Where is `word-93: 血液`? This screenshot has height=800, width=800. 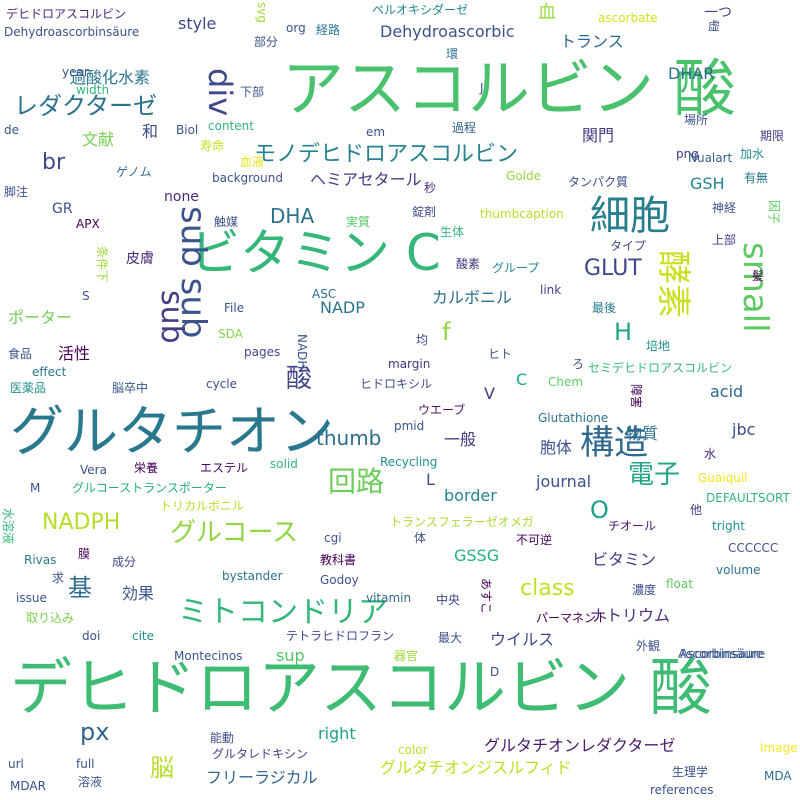 word-93: 血液 is located at coordinates (252, 162).